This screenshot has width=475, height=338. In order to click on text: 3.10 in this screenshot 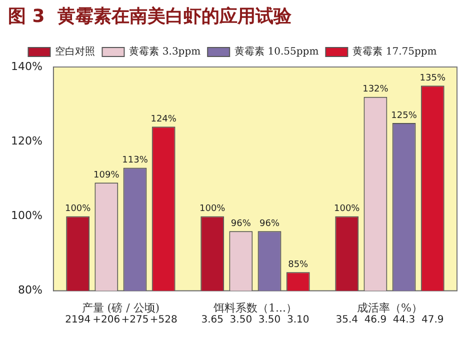, I will do `click(298, 320)`.